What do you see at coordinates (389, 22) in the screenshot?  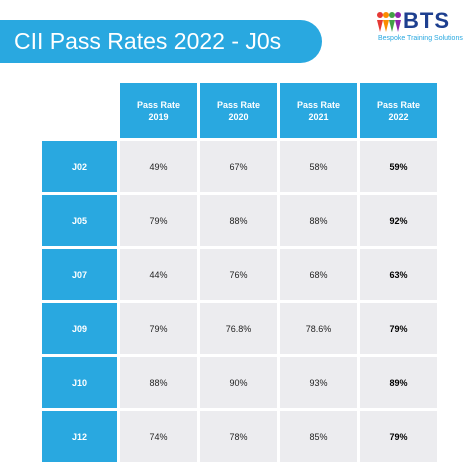 I see `logo-icon` at bounding box center [389, 22].